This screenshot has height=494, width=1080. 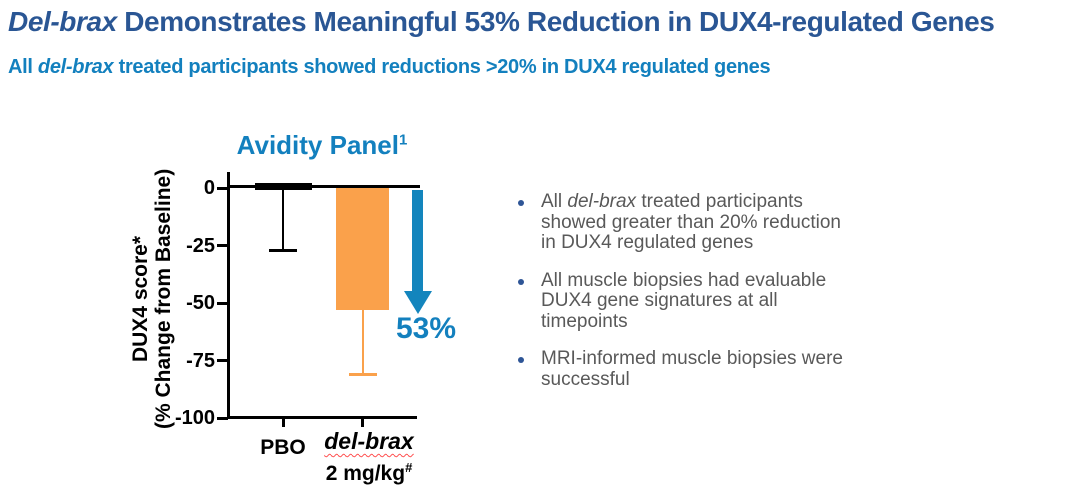 What do you see at coordinates (365, 473) in the screenshot?
I see `x-label-dose-text: 2 mg/kg` at bounding box center [365, 473].